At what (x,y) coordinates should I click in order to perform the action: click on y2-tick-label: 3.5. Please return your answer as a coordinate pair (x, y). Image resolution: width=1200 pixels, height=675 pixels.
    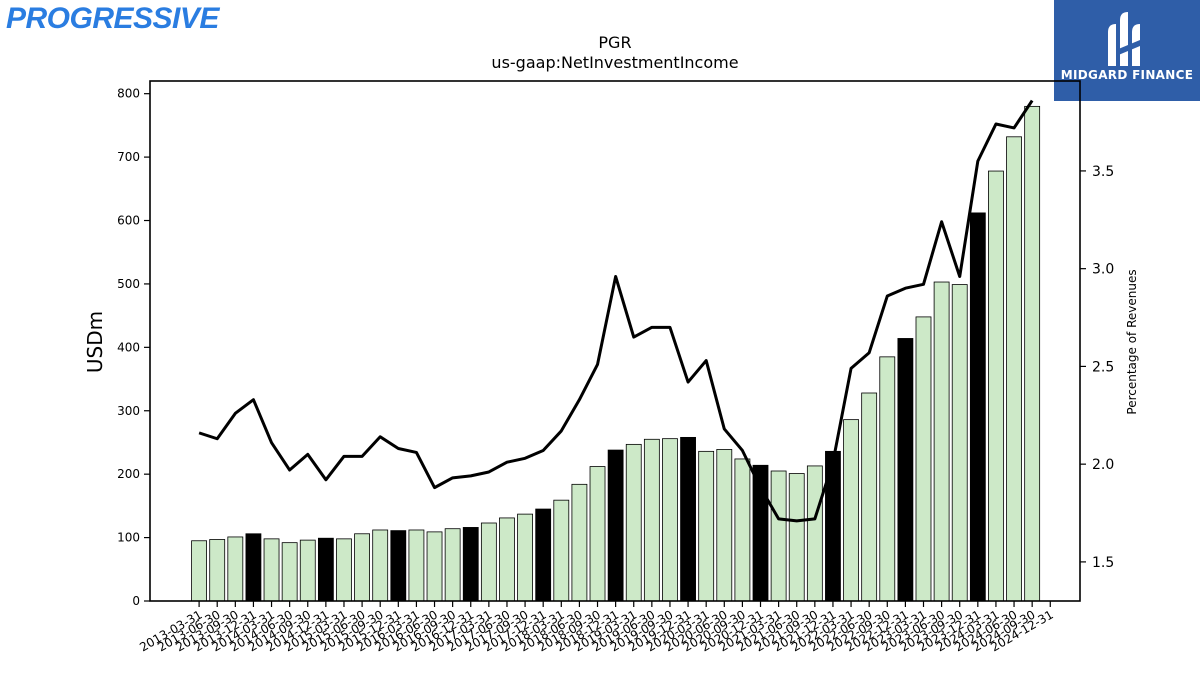
    Looking at the image, I should click on (1103, 172).